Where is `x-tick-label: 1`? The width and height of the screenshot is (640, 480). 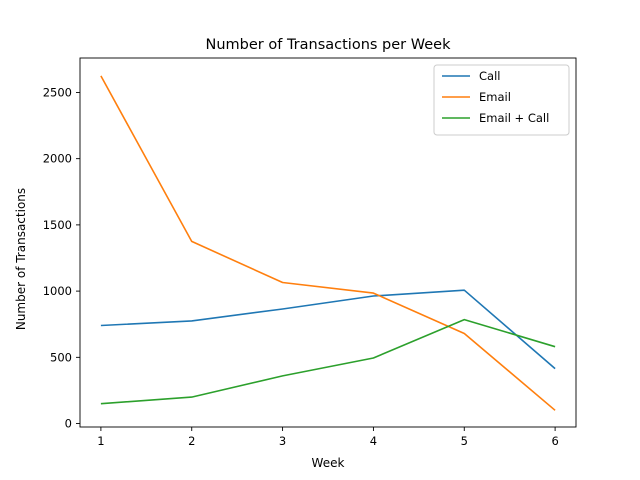
x-tick-label: 1 is located at coordinates (100, 441).